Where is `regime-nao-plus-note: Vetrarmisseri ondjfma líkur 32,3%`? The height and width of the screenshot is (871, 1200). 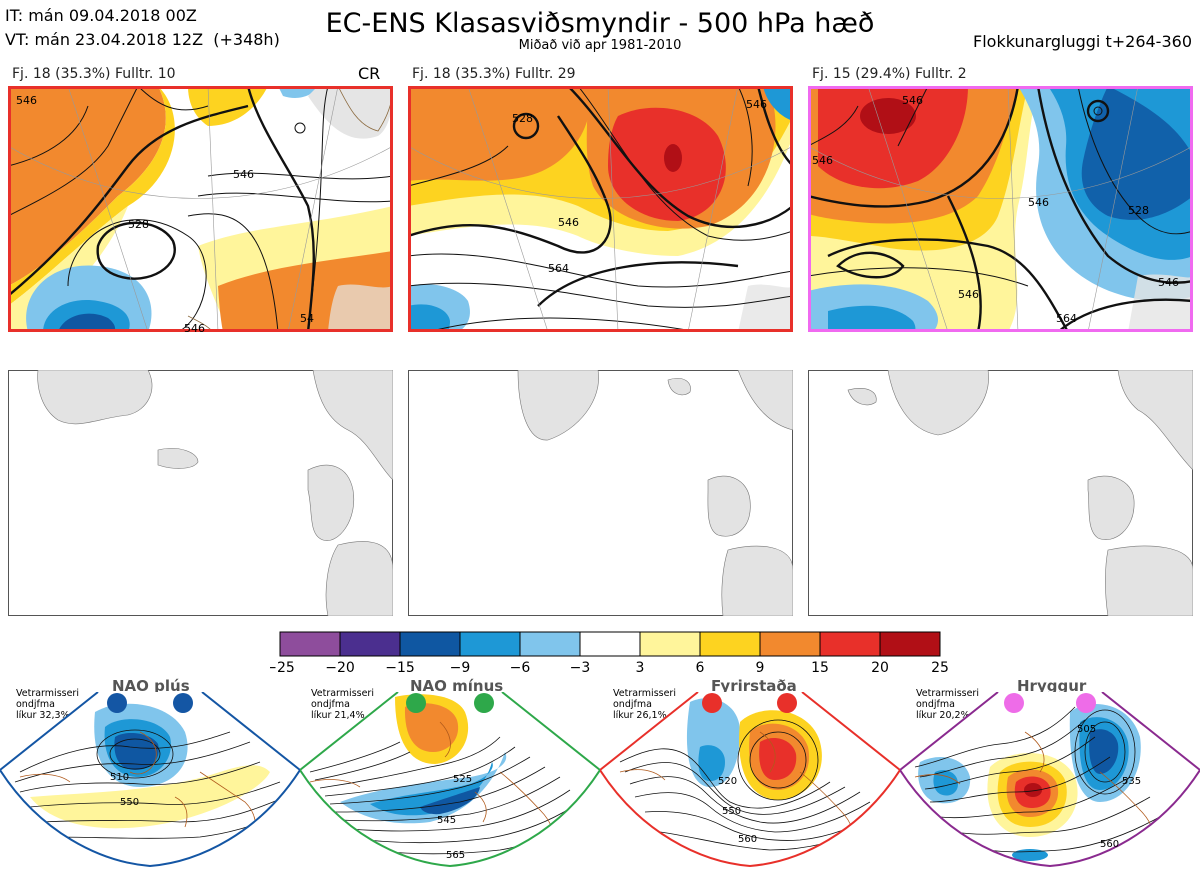
regime-nao-plus-note: Vetrarmisseri ondjfma líkur 32,3% is located at coordinates (47, 704).